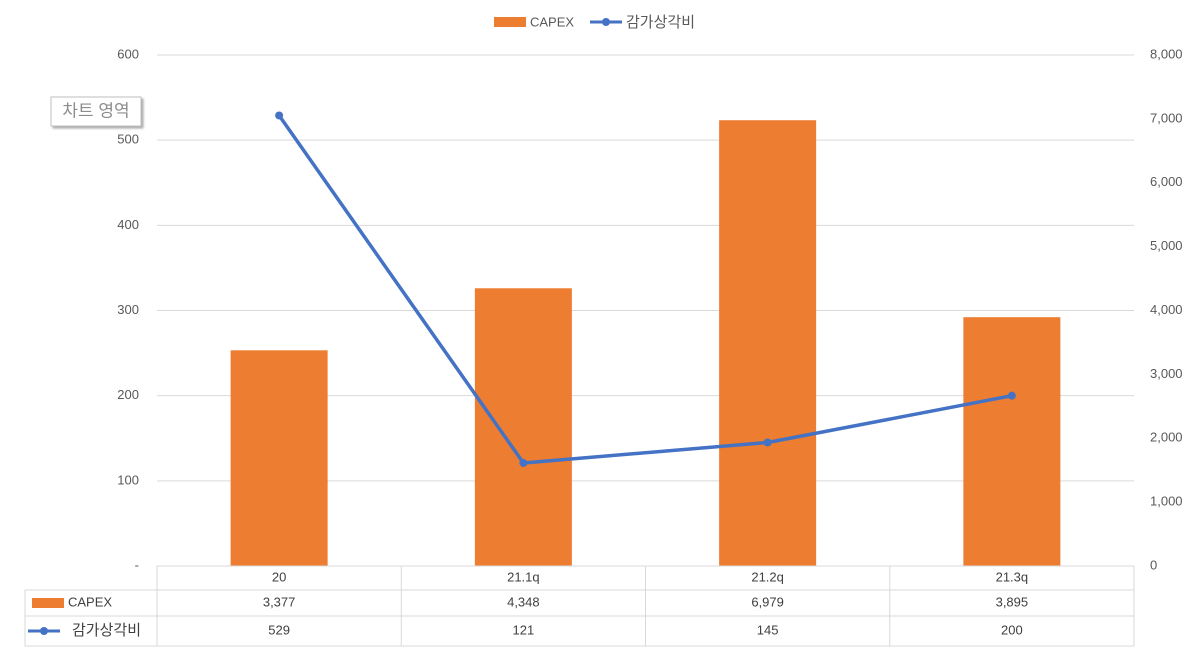 The height and width of the screenshot is (651, 1196). What do you see at coordinates (606, 22) in the screenshot?
I see `legend-key-marker` at bounding box center [606, 22].